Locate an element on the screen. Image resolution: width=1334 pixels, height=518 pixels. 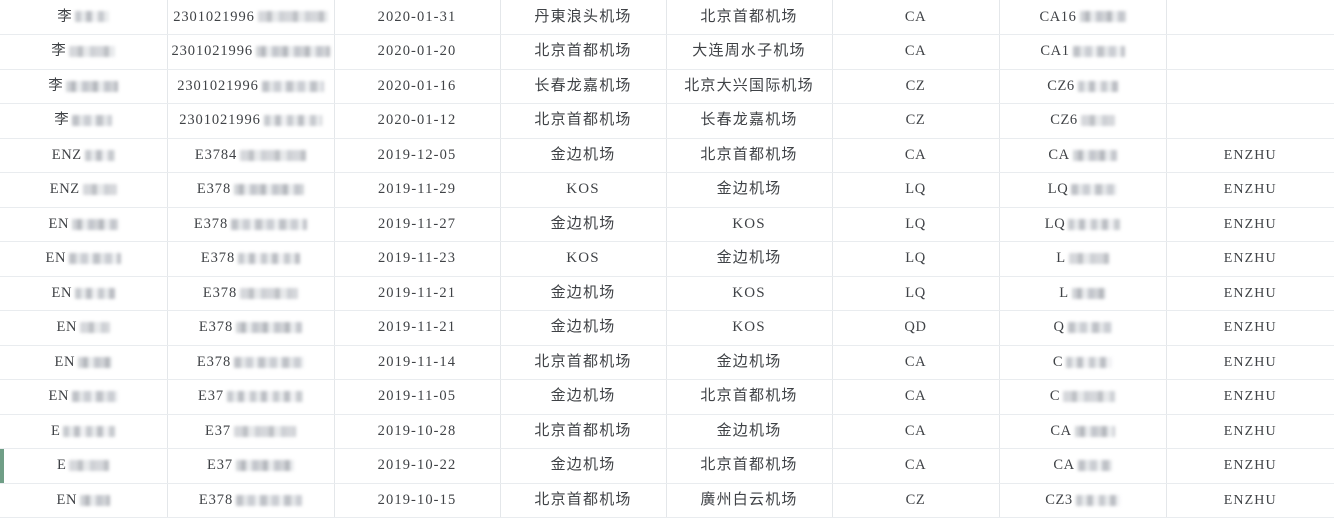
cell-date-text: 2019-10-22 is located at coordinates (417, 465).